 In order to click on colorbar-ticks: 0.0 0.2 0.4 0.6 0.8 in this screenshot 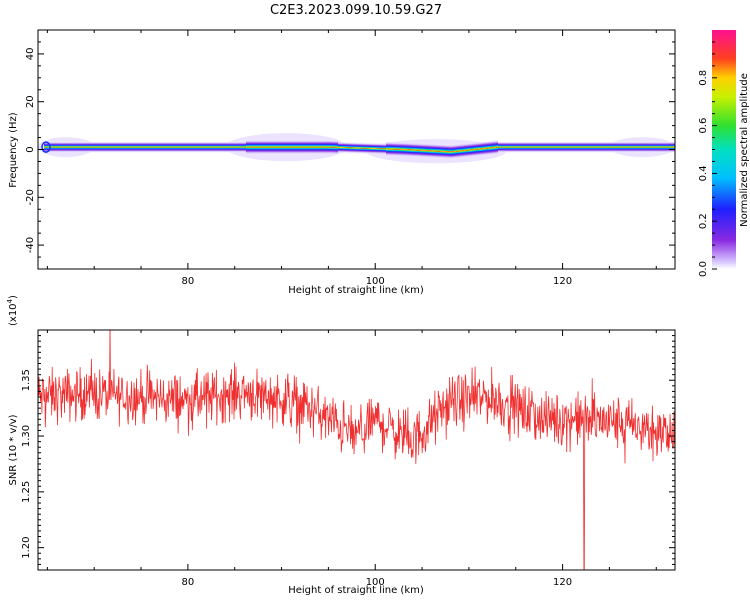, I will do `click(707, 159)`.